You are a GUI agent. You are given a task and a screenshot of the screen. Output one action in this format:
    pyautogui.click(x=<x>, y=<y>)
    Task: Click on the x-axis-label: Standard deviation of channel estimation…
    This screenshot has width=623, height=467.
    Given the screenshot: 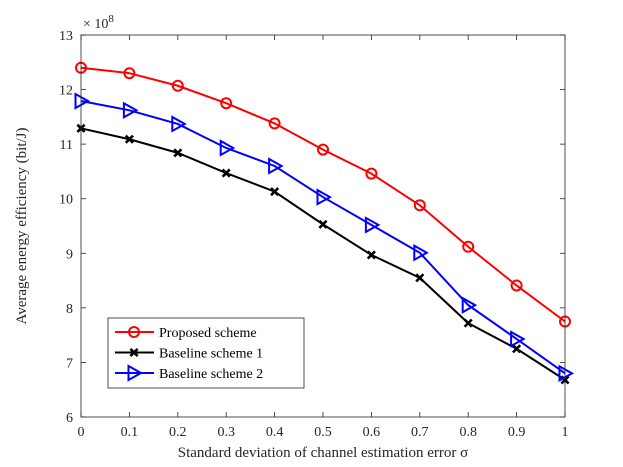 What is the action you would take?
    pyautogui.click(x=323, y=453)
    